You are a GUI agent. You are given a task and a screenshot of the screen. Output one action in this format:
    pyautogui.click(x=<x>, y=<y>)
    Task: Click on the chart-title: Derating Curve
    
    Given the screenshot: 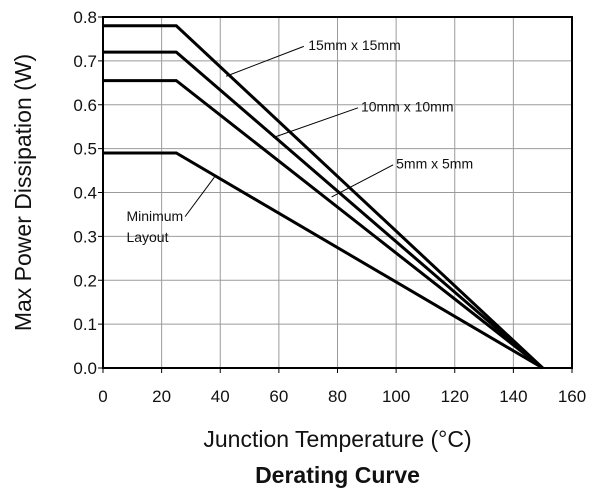 What is the action you would take?
    pyautogui.click(x=337, y=475)
    